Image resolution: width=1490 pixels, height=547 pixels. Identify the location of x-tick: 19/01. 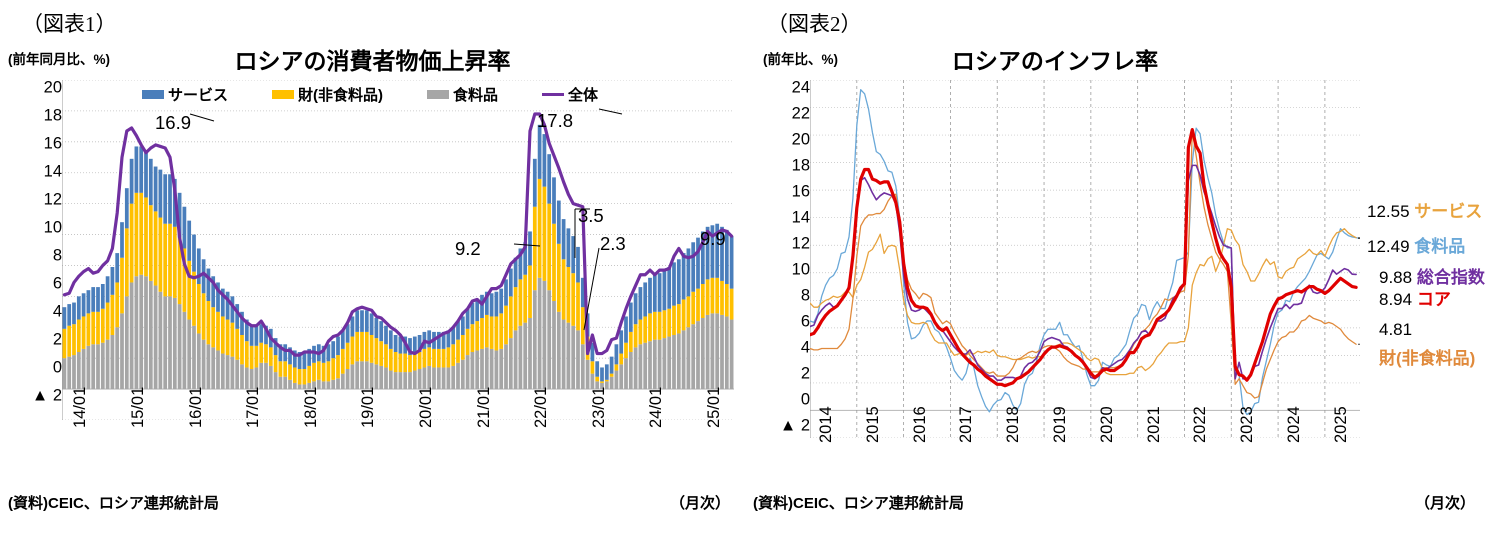
(368, 407).